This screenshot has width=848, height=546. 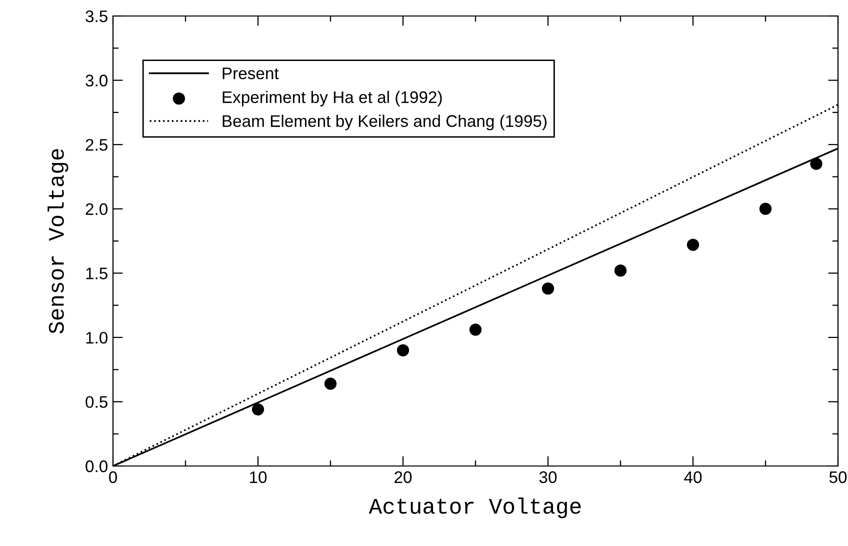 What do you see at coordinates (97, 466) in the screenshot?
I see `y-tick-label: 0.0` at bounding box center [97, 466].